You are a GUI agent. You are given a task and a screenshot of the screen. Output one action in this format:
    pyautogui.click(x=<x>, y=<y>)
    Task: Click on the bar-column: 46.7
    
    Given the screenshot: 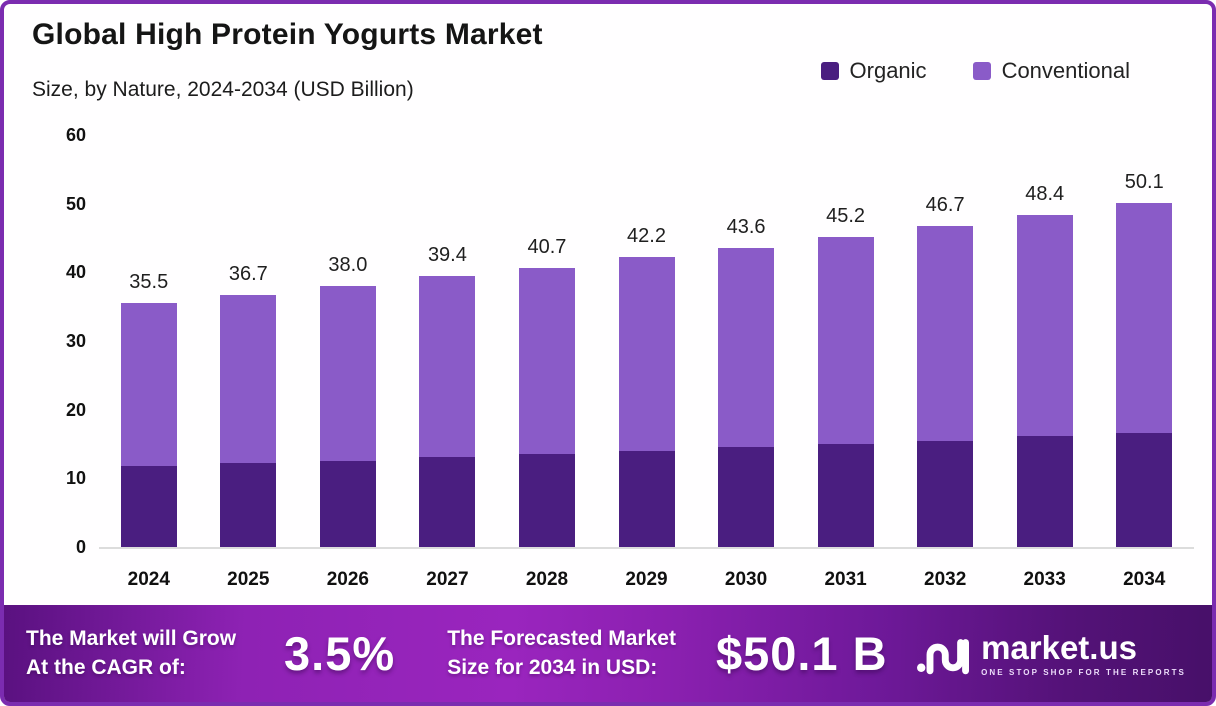 What is the action you would take?
    pyautogui.click(x=945, y=342)
    